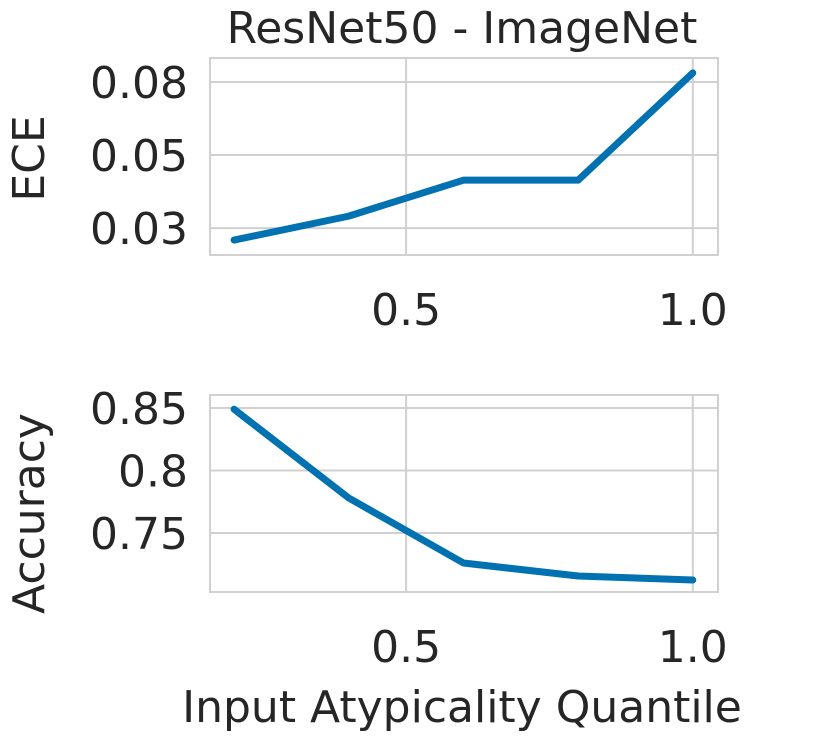  I want to click on y-tick-label: 0.08, so click(139, 83).